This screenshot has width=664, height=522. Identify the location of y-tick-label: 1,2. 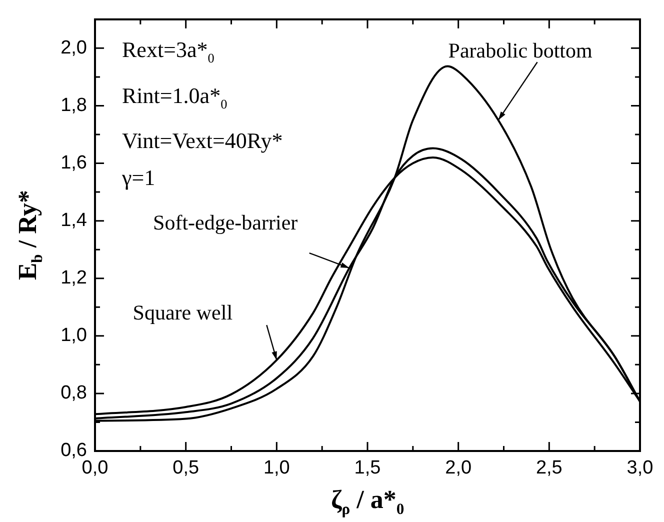
(73, 278).